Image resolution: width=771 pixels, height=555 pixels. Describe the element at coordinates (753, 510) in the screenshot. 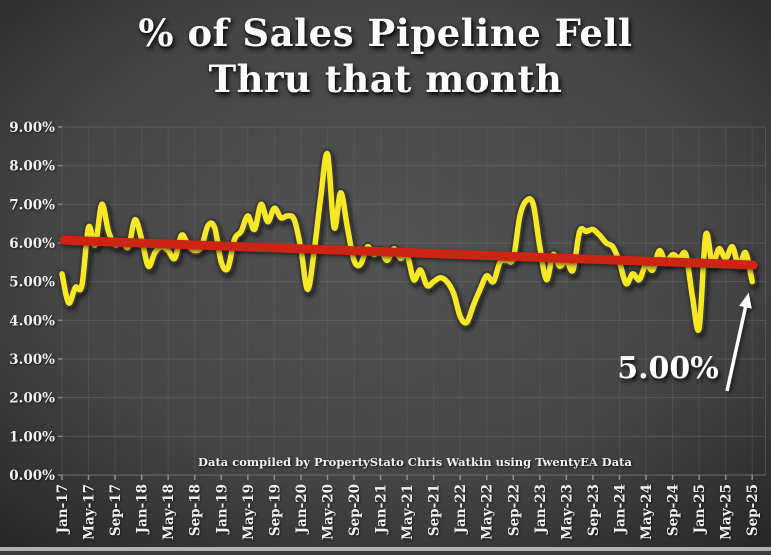

I see `x-tick-label: Sep-25` at that location.